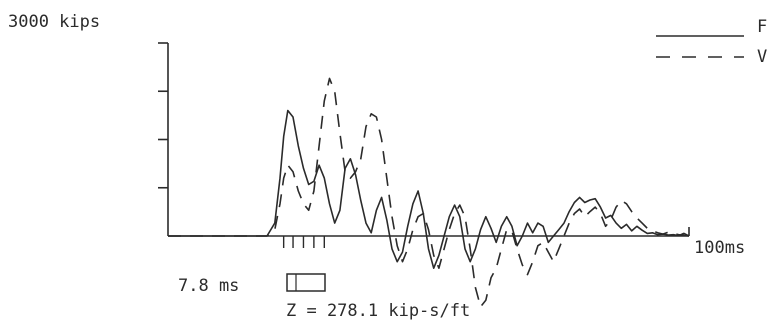  Describe the element at coordinates (54, 22) in the screenshot. I see `y-axis-top-label: 3000 kips` at that location.